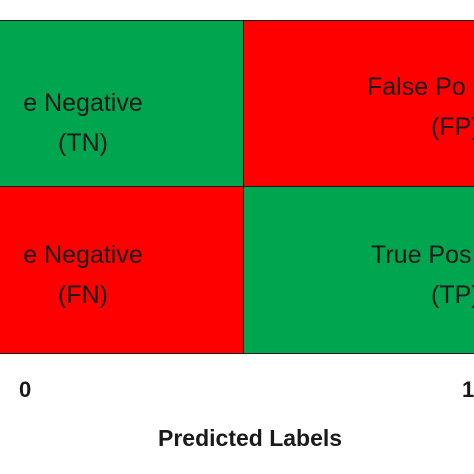 This screenshot has height=474, width=474. What do you see at coordinates (83, 295) in the screenshot?
I see `cell-fn-abbrev: (FN)` at bounding box center [83, 295].